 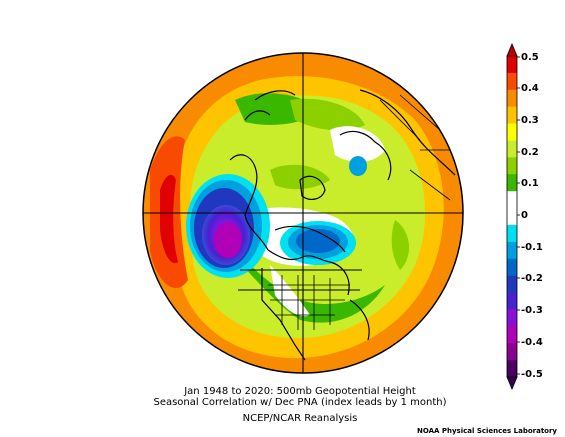 What do you see at coordinates (300, 418) in the screenshot?
I see `caption-line-3: NCEP/NCAR Reanalysis` at bounding box center [300, 418].